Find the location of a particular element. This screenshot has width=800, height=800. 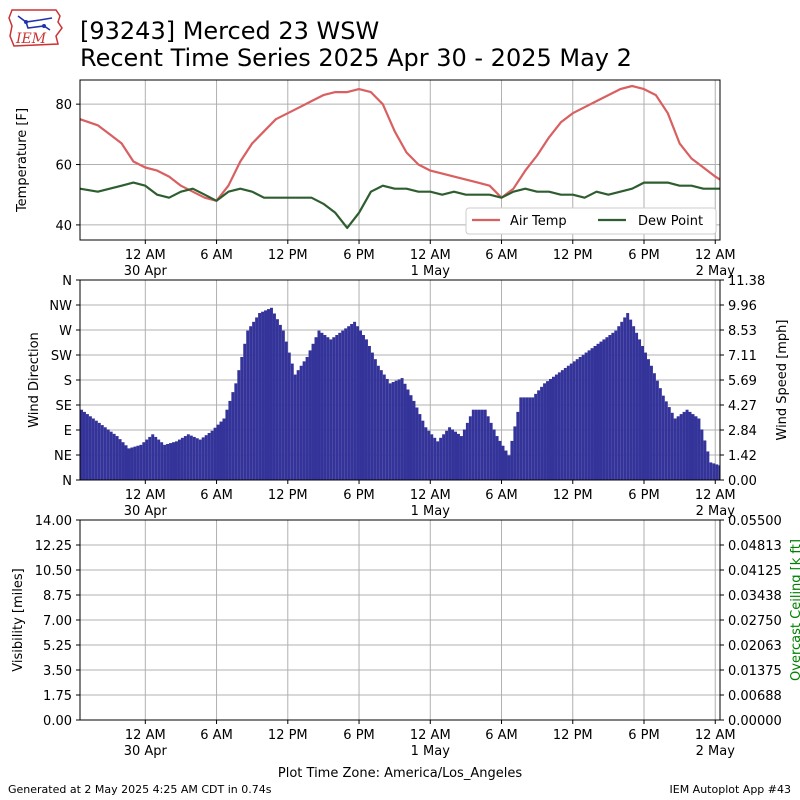

x-tick-date-label: 30 Apr is located at coordinates (146, 511).